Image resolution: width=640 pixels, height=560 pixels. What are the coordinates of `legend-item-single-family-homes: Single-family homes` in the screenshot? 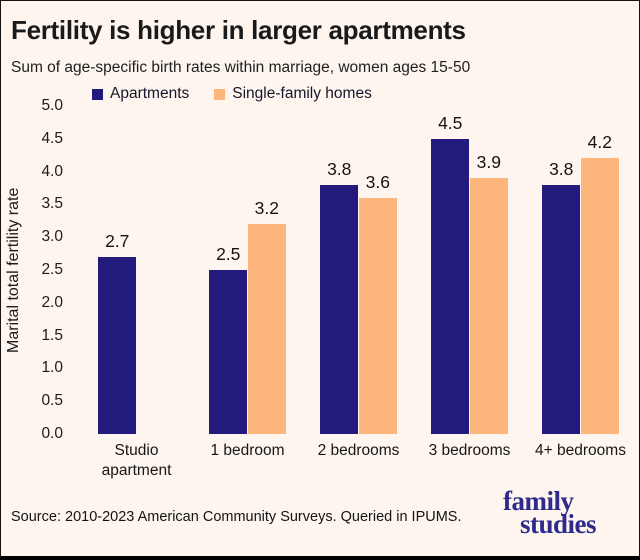 It's located at (293, 94).